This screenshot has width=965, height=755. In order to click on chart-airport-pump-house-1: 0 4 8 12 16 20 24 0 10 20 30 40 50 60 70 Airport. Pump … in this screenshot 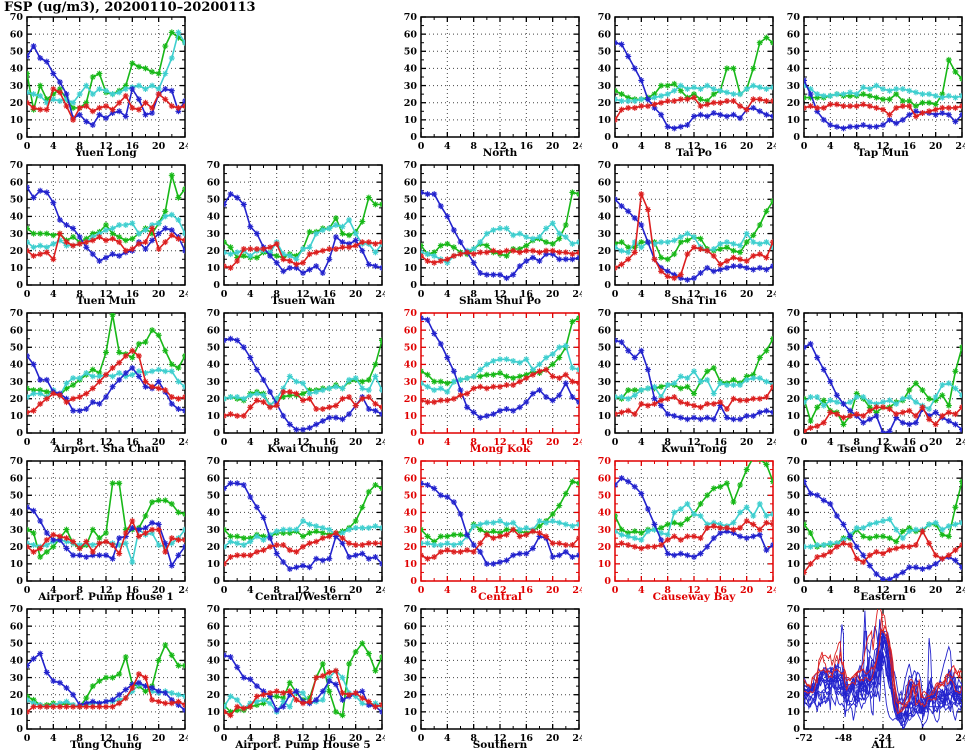, I will do `click(97, 529)`.